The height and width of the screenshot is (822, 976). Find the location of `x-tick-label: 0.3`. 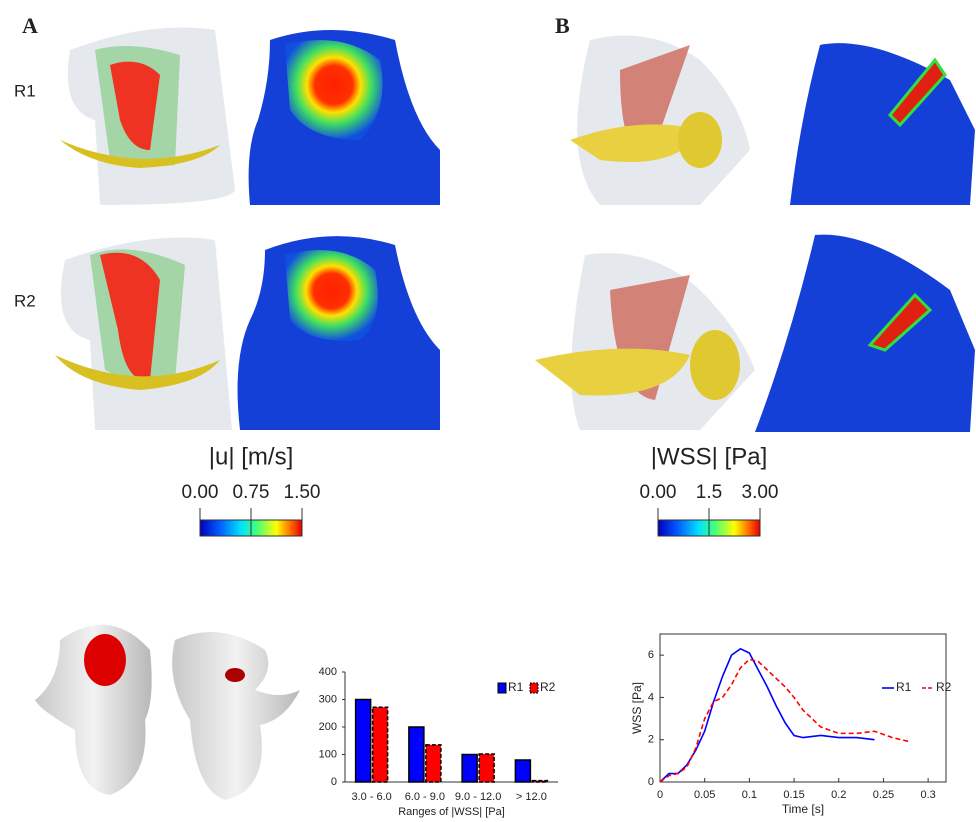

x-tick-label: 0.3 is located at coordinates (927, 795).